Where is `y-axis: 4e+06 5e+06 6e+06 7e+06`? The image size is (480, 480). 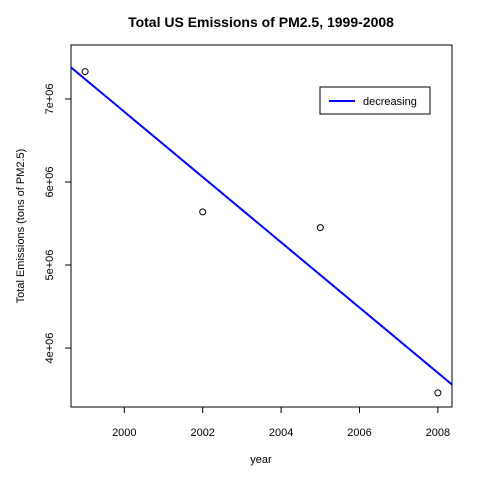
y-axis: 4e+06 5e+06 6e+06 7e+06 is located at coordinates (58, 224).